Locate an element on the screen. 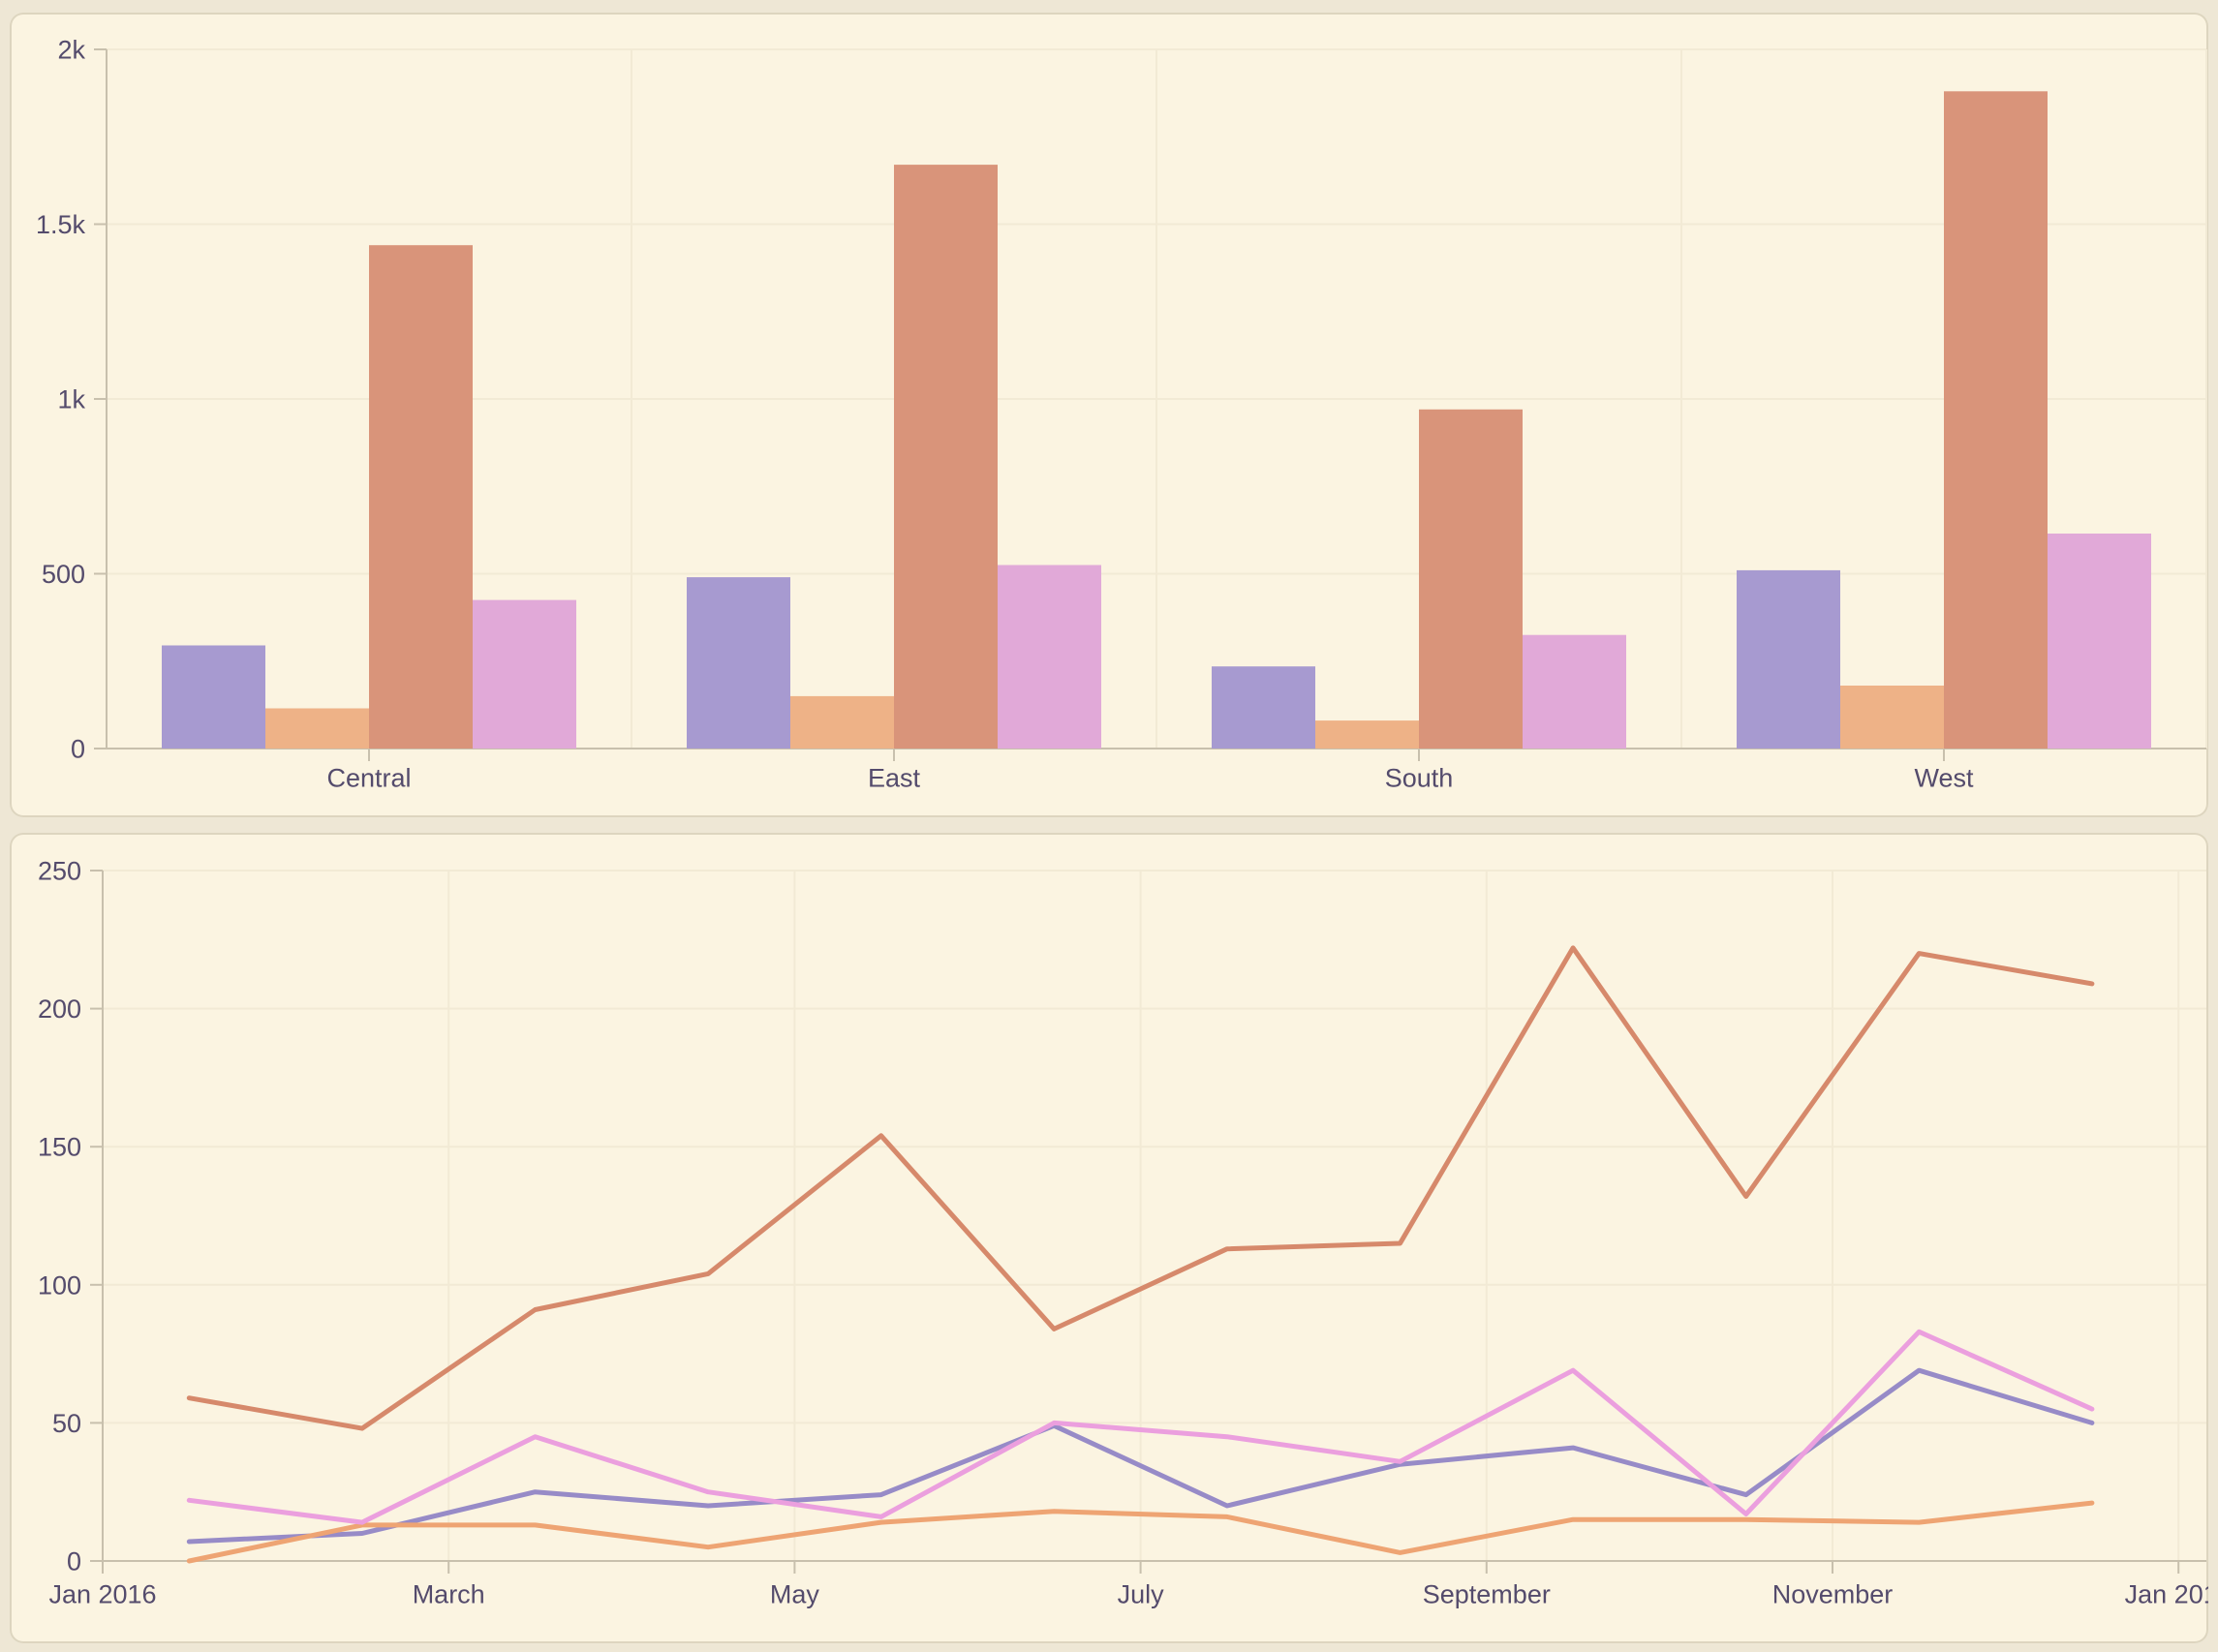 This screenshot has height=1652, width=2218. bar-central-light-orange-series is located at coordinates (317, 729).